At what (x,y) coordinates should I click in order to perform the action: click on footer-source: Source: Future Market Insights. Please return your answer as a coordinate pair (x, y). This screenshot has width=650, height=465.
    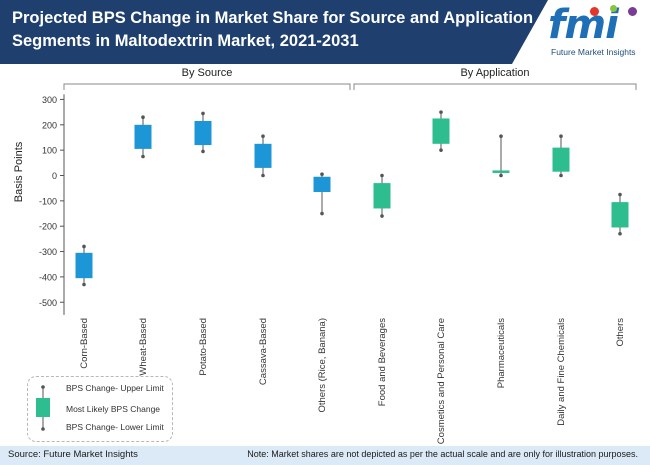
    Looking at the image, I should click on (73, 454).